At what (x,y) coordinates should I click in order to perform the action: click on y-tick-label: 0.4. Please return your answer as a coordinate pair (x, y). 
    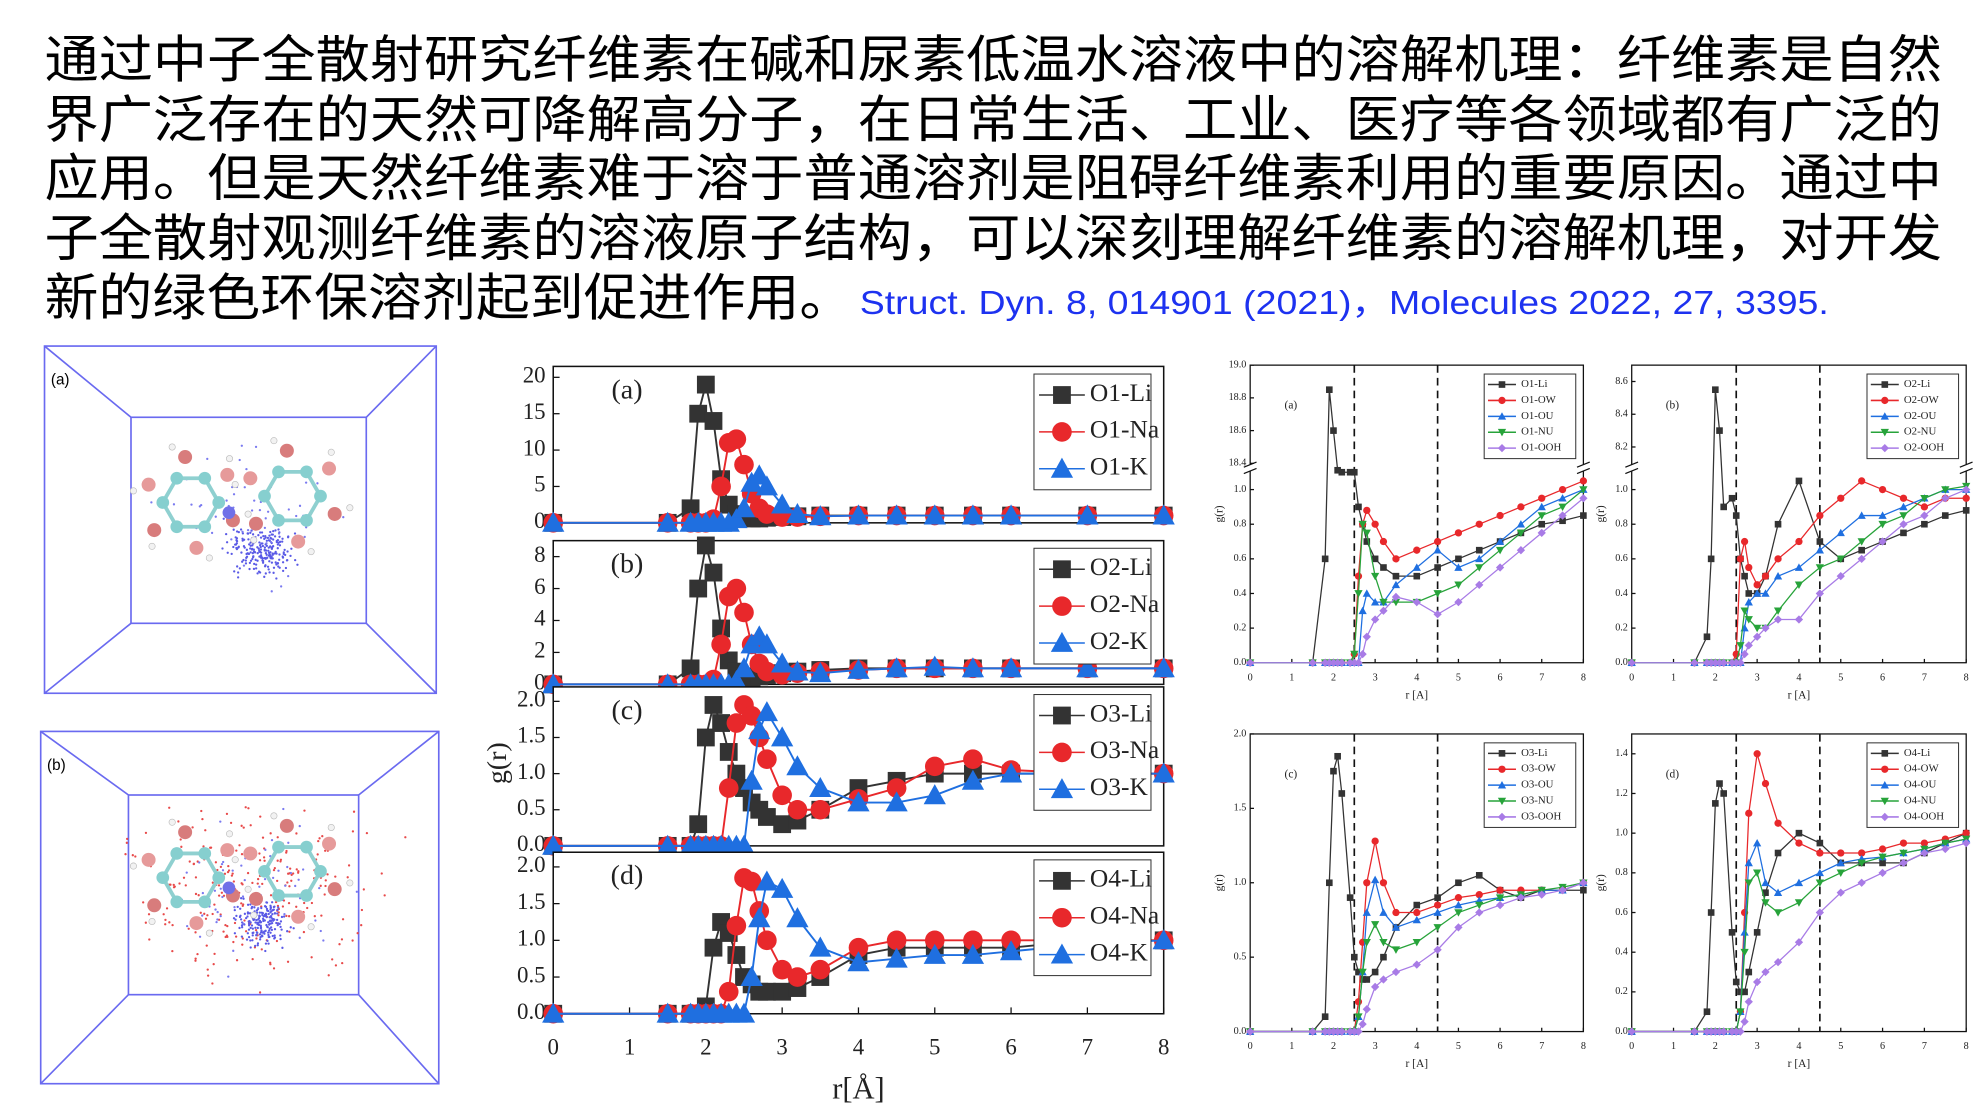
    Looking at the image, I should click on (1240, 593).